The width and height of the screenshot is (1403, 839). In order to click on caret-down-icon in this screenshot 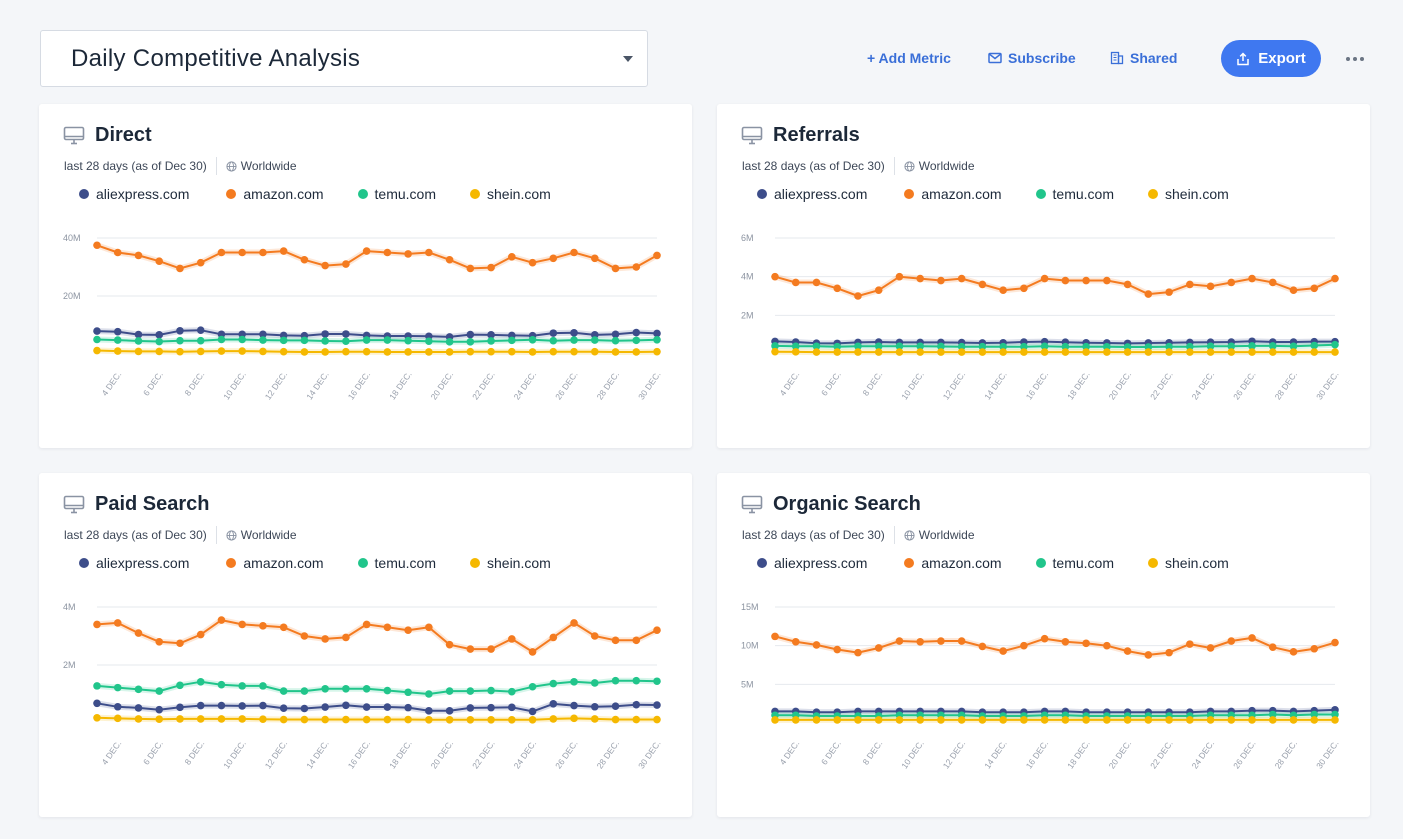, I will do `click(628, 59)`.